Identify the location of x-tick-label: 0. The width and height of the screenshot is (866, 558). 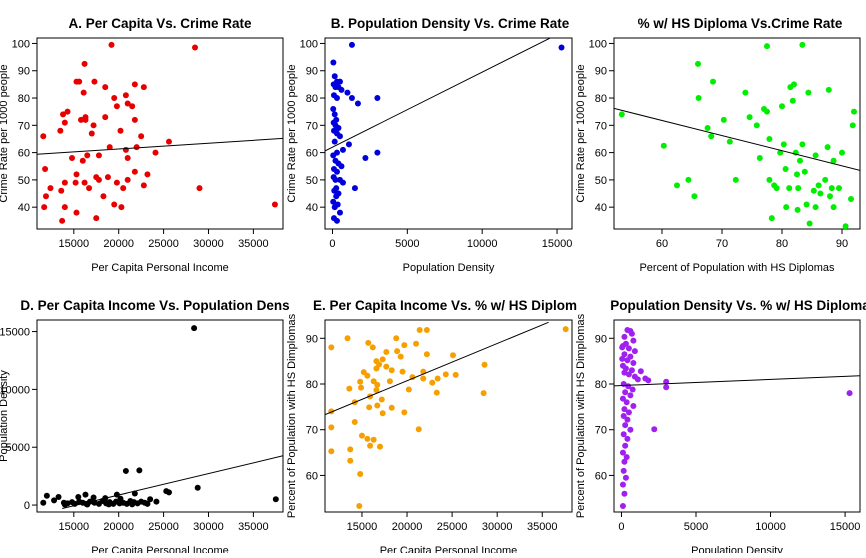
(332, 244).